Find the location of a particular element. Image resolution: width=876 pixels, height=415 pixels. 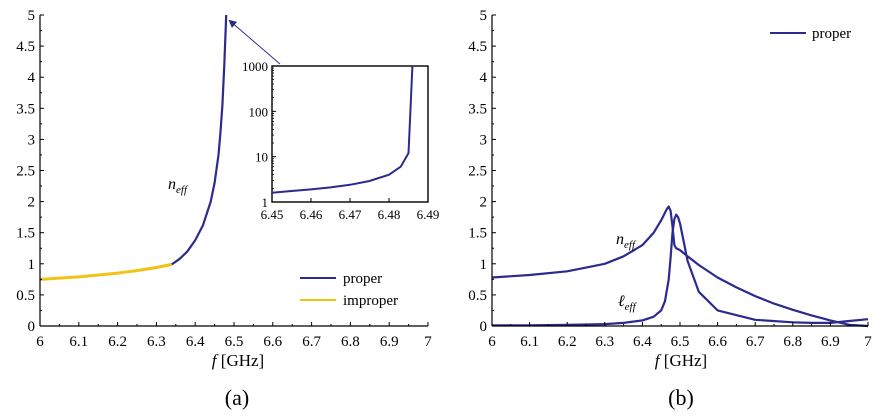

plot-area-b is located at coordinates (680, 266).